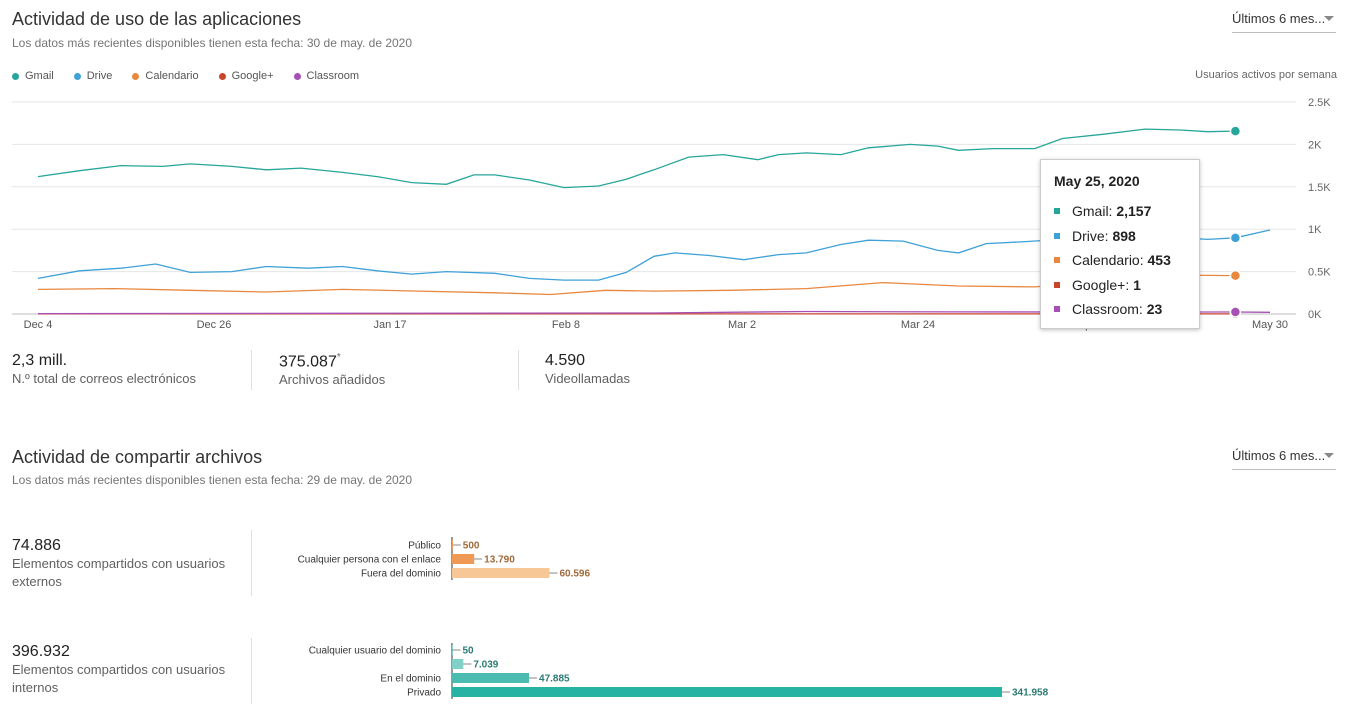 Image resolution: width=1359 pixels, height=718 pixels. I want to click on legend-item: Drive, so click(93, 76).